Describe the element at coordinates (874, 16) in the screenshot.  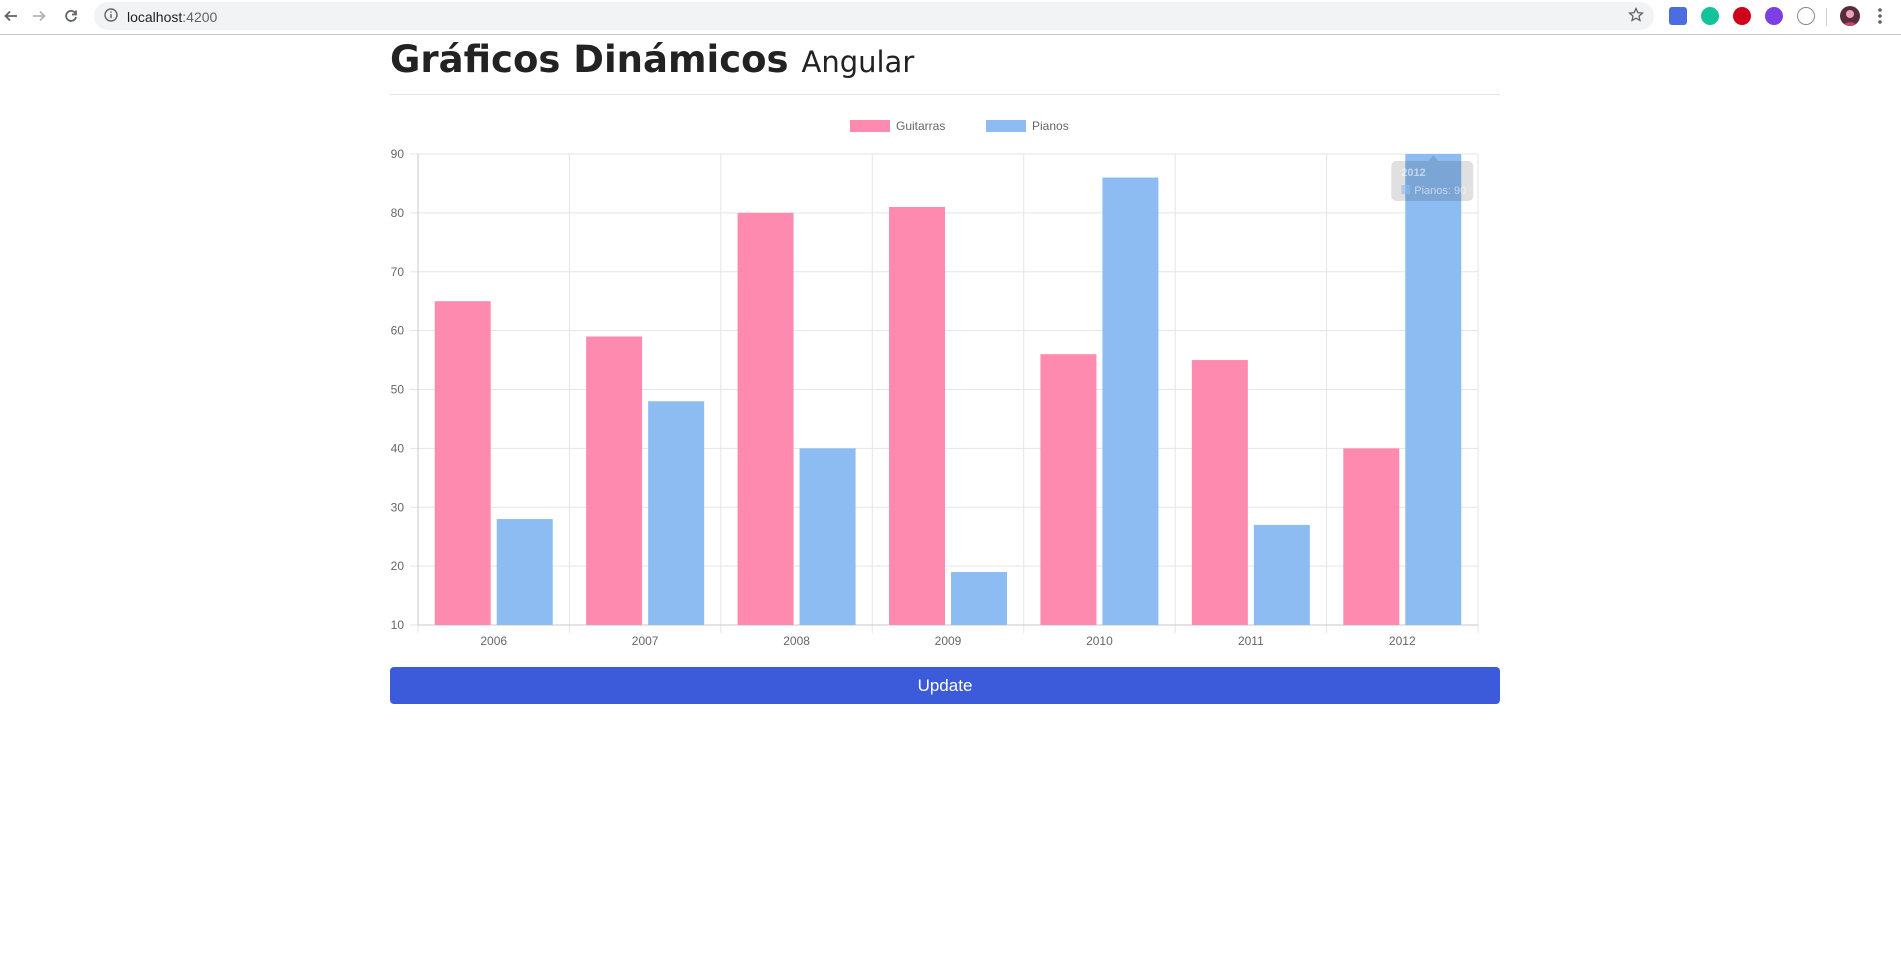
I see `address-bar: localhost:4200` at that location.